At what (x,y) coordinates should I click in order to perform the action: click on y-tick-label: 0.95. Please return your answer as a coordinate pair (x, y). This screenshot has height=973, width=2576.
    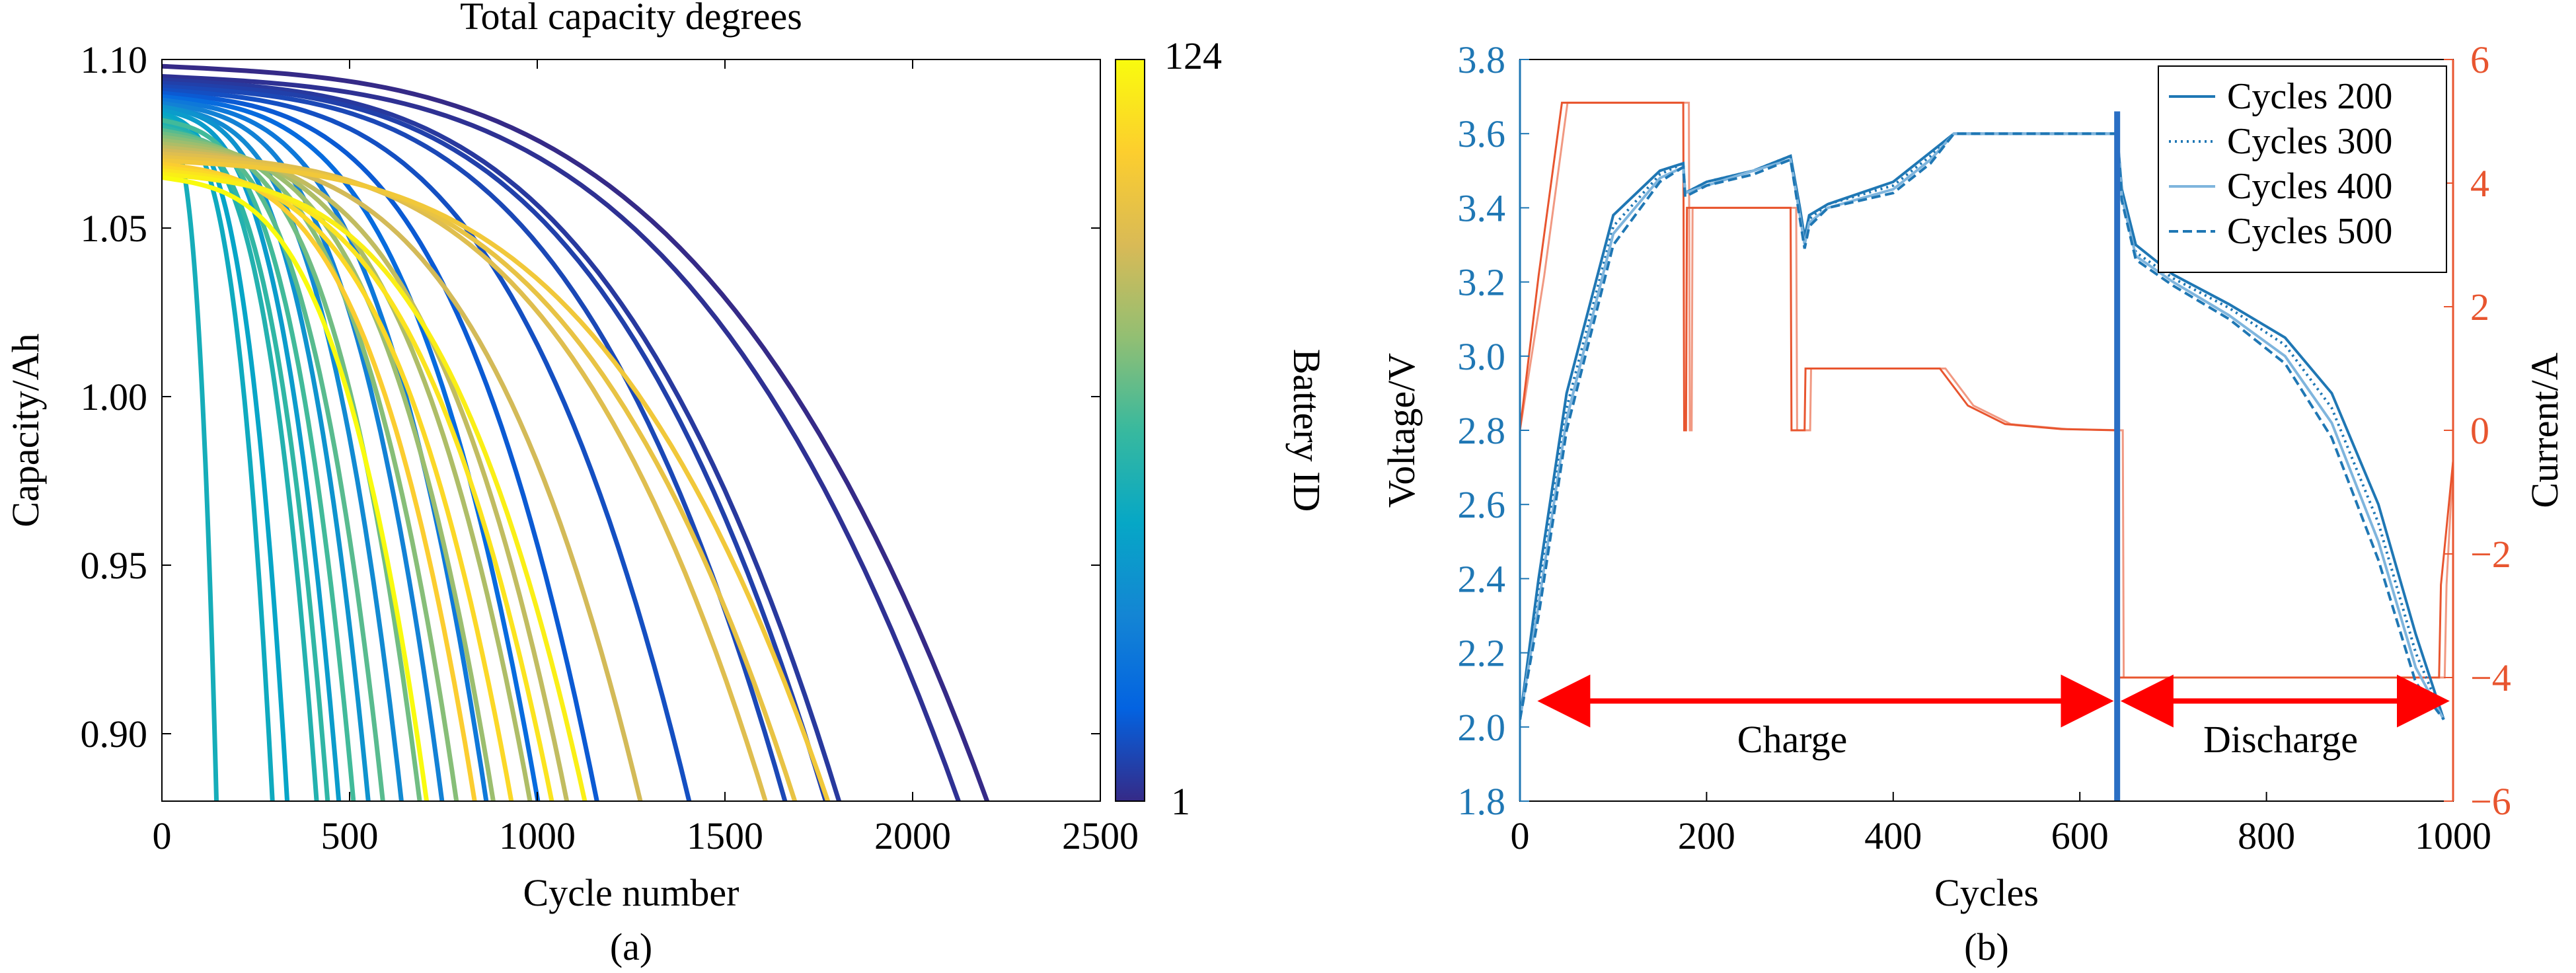
    Looking at the image, I should click on (114, 565).